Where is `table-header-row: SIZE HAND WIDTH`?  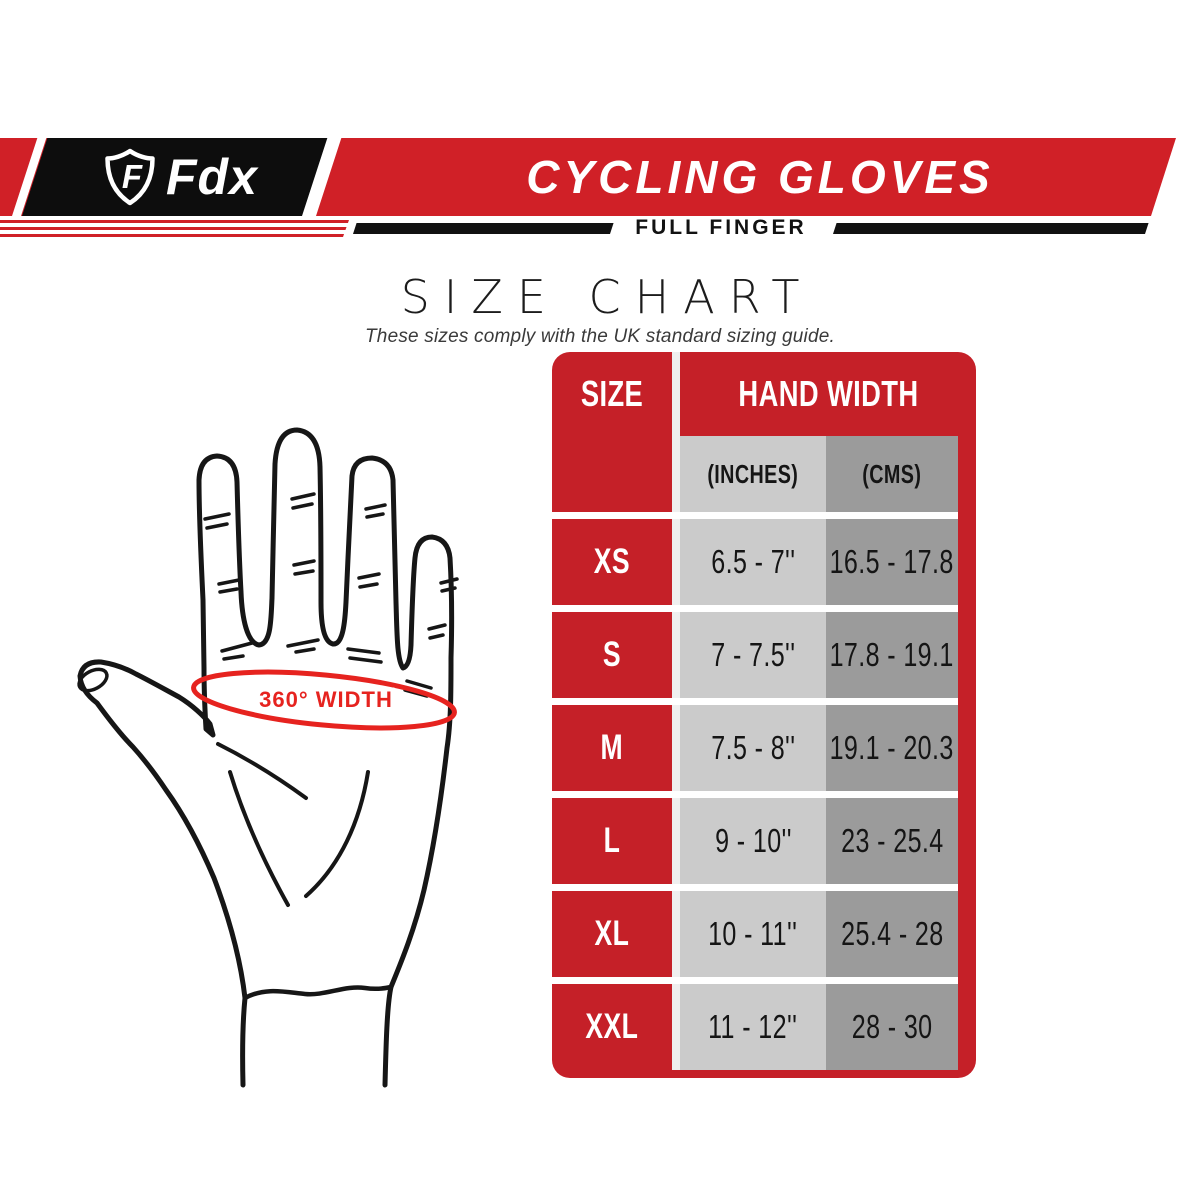
table-header-row: SIZE HAND WIDTH is located at coordinates (764, 394).